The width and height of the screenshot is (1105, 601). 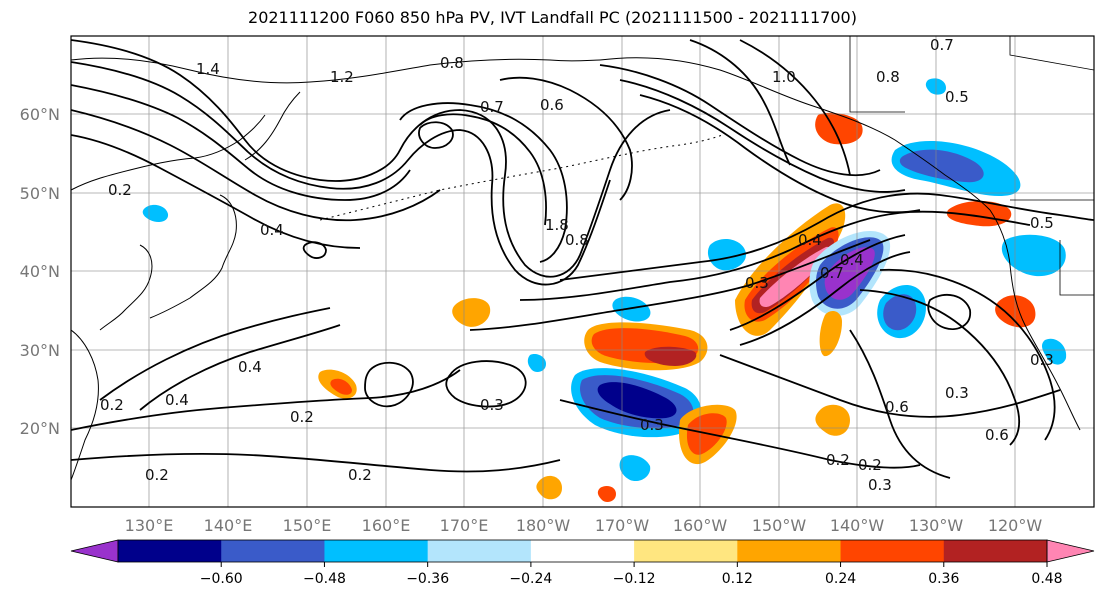 I want to click on colorbar-tick-label: 0.48, so click(x=1046, y=579).